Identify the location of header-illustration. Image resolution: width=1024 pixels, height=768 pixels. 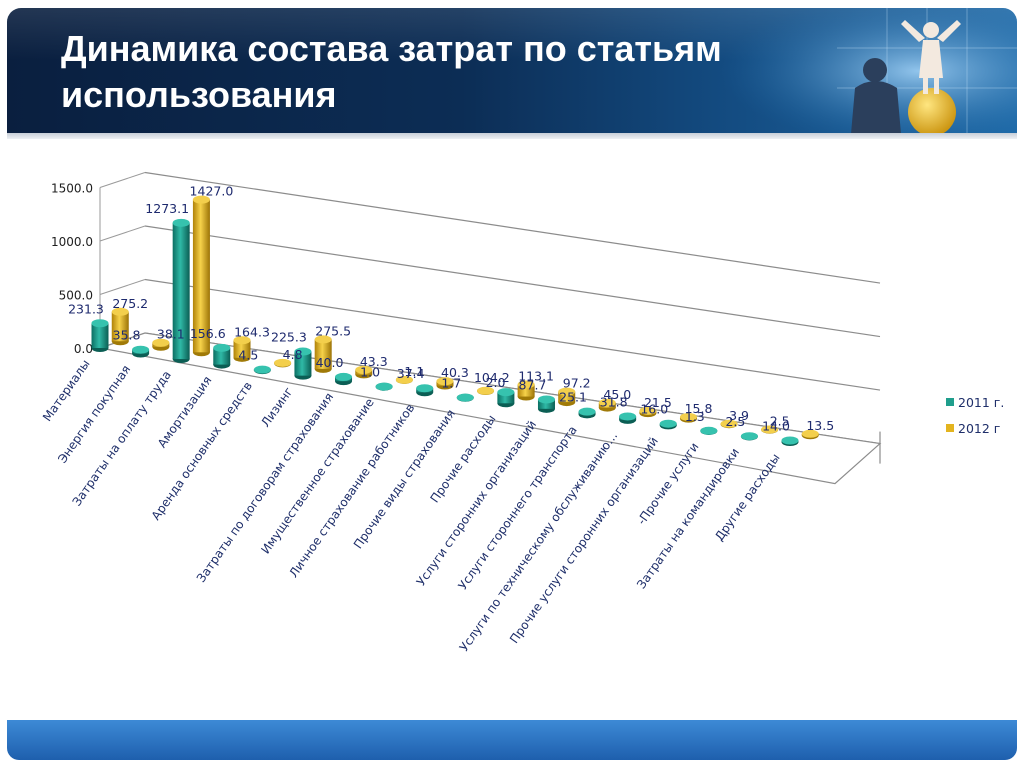
(852, 71).